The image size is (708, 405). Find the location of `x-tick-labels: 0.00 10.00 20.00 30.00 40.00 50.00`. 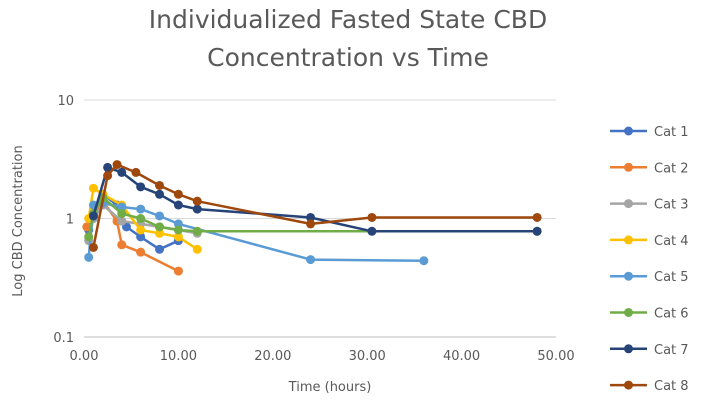

x-tick-labels: 0.00 10.00 20.00 30.00 40.00 50.00 is located at coordinates (322, 356).